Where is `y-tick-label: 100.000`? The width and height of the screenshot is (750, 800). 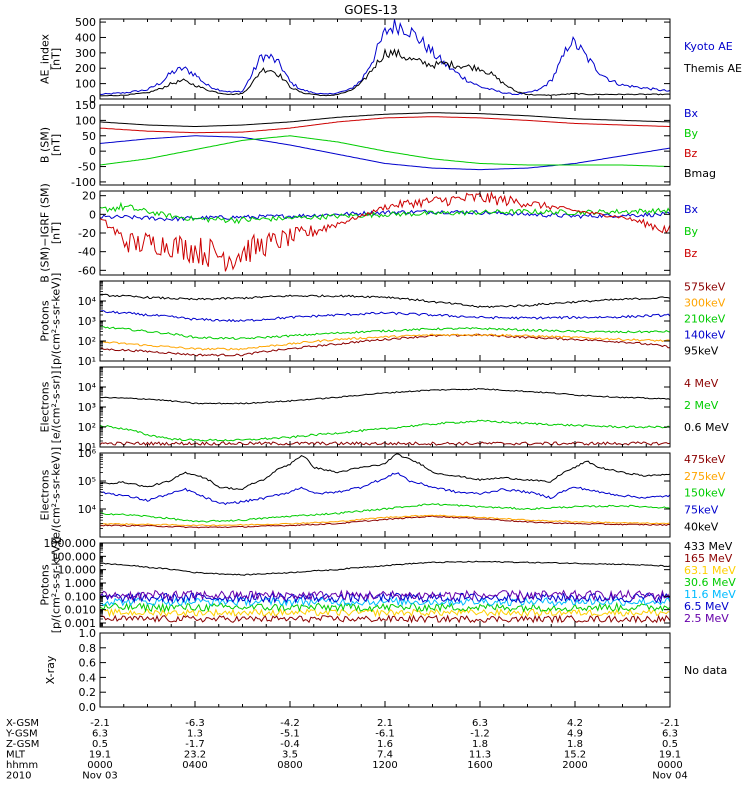 y-tick-label: 100.000 is located at coordinates (74, 556).